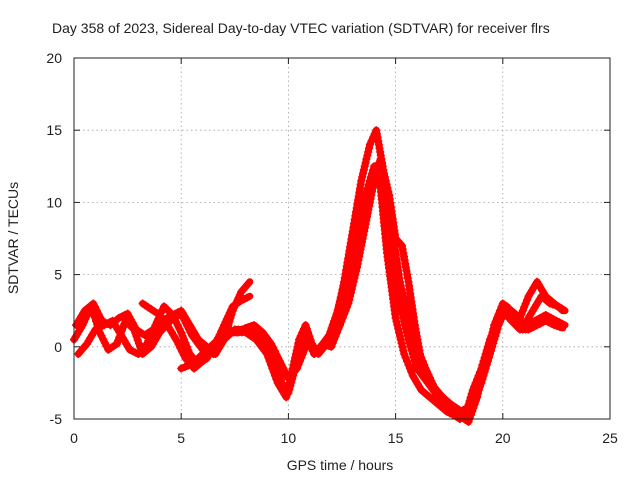 Image resolution: width=640 pixels, height=480 pixels. I want to click on x-tick-label: 25, so click(610, 438).